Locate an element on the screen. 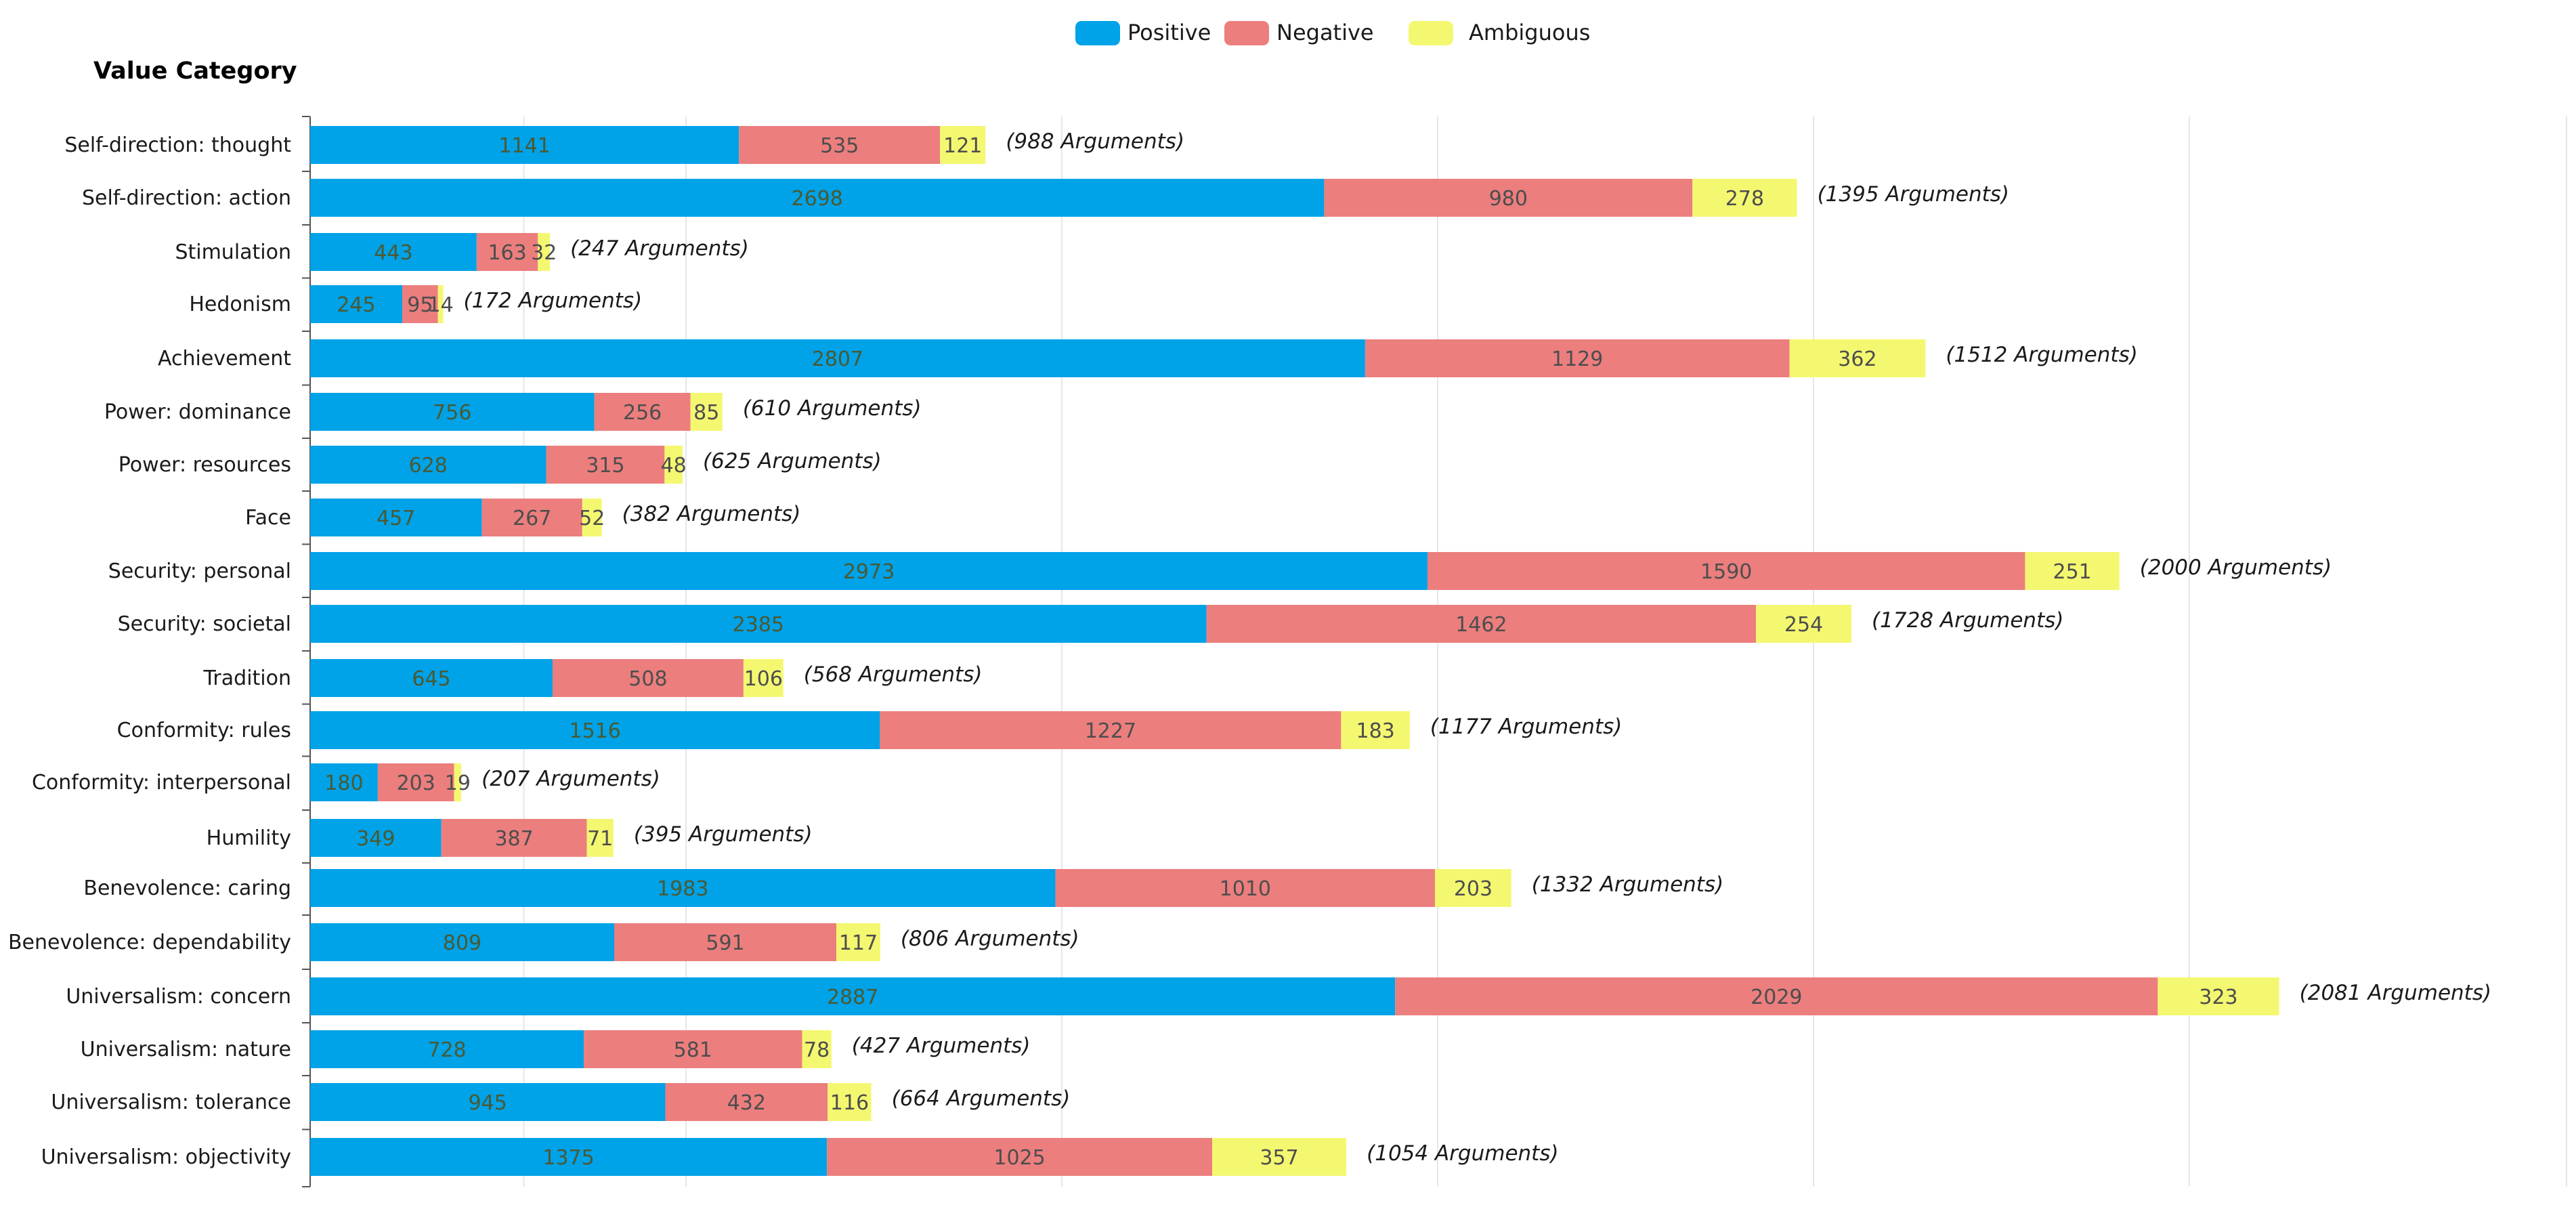 This screenshot has width=2576, height=1205. category-label: Universalism: tolerance is located at coordinates (171, 1102).